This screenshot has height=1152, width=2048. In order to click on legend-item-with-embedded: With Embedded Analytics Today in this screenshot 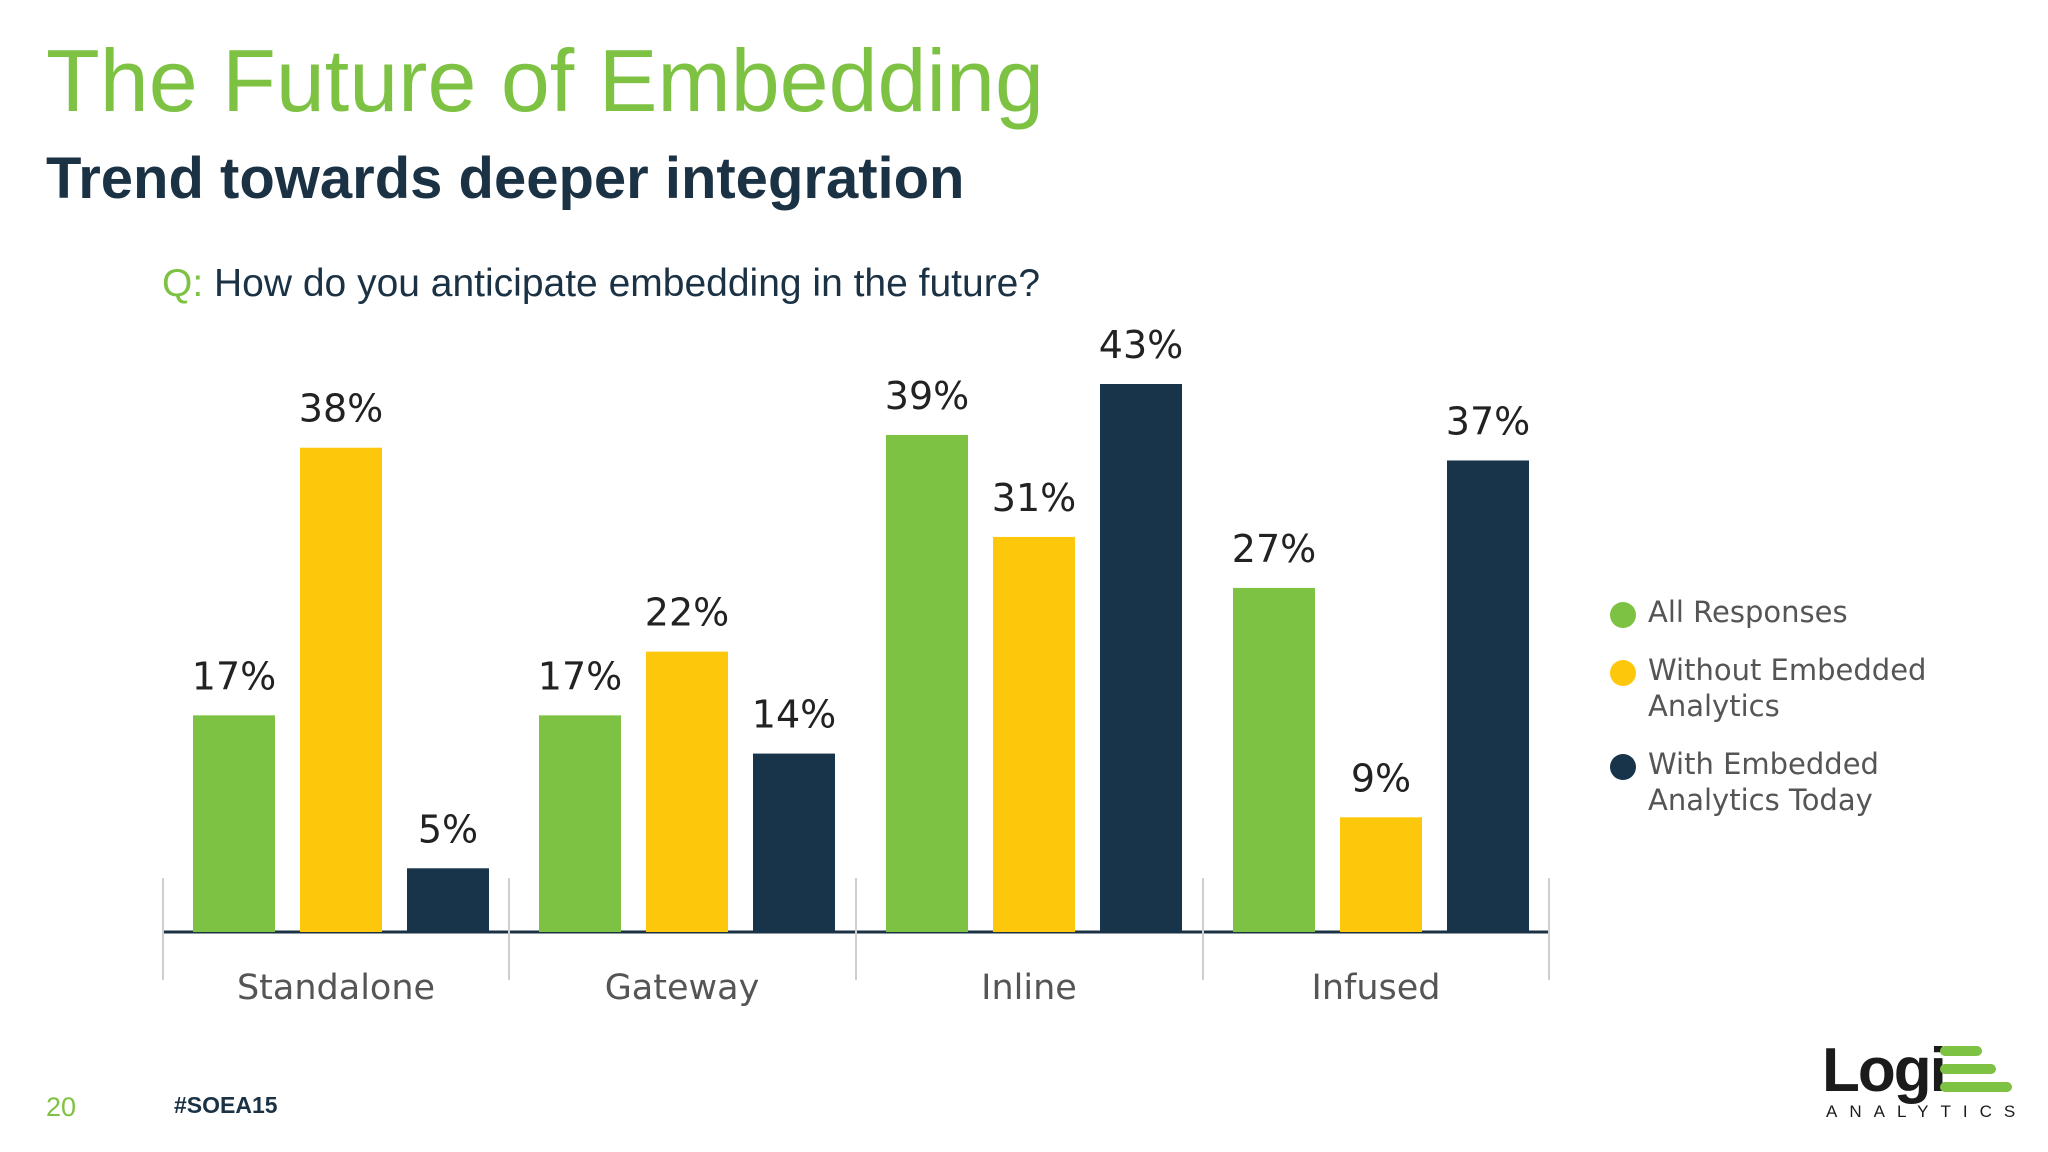, I will do `click(1779, 782)`.